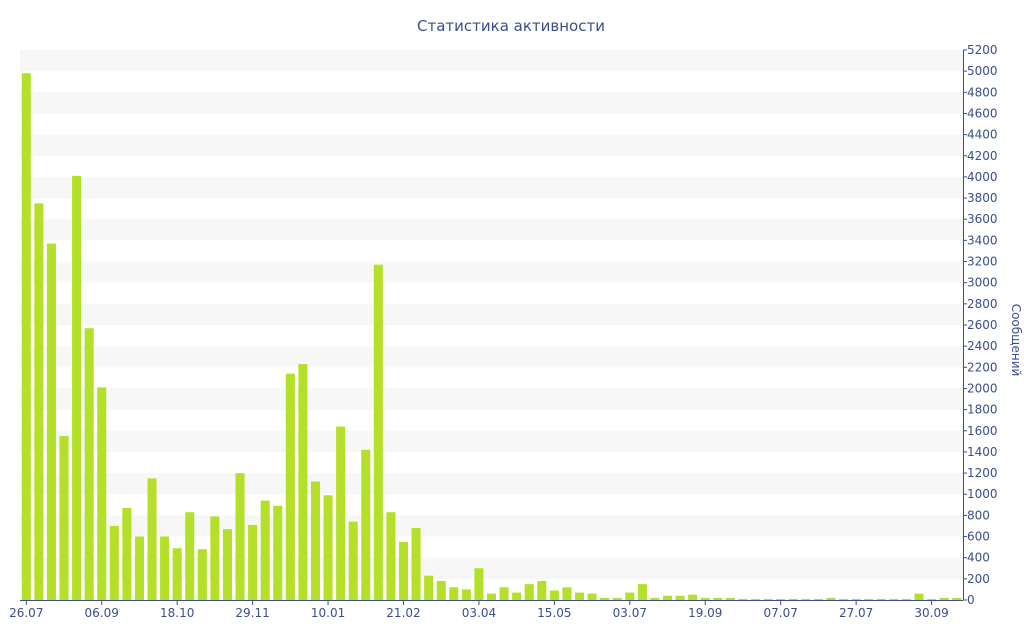  What do you see at coordinates (856, 613) in the screenshot?
I see `x-tick-label: 27.07` at bounding box center [856, 613].